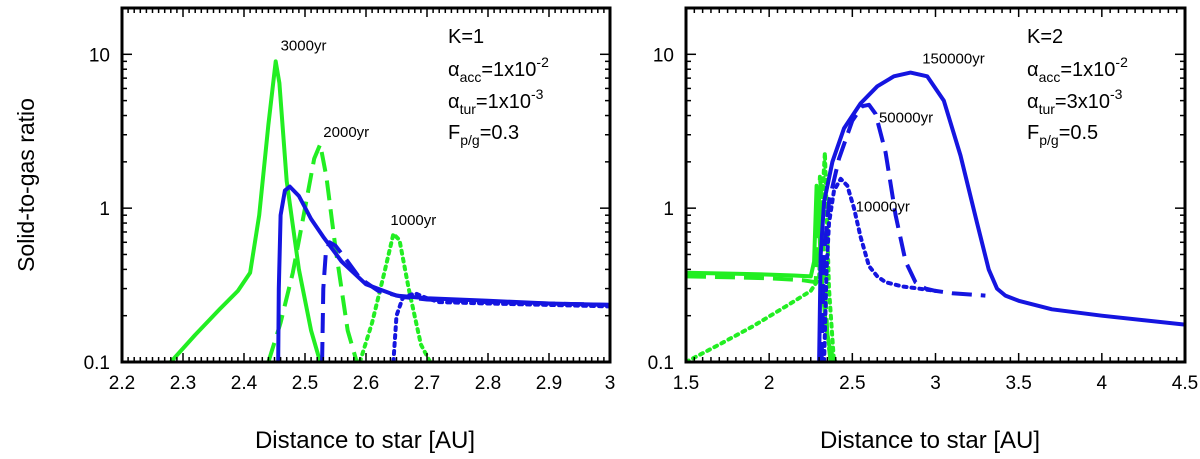 The image size is (1200, 459). Describe the element at coordinates (1050, 77) in the screenshot. I see `param-alpha-acc-right-subscript: acc` at that location.